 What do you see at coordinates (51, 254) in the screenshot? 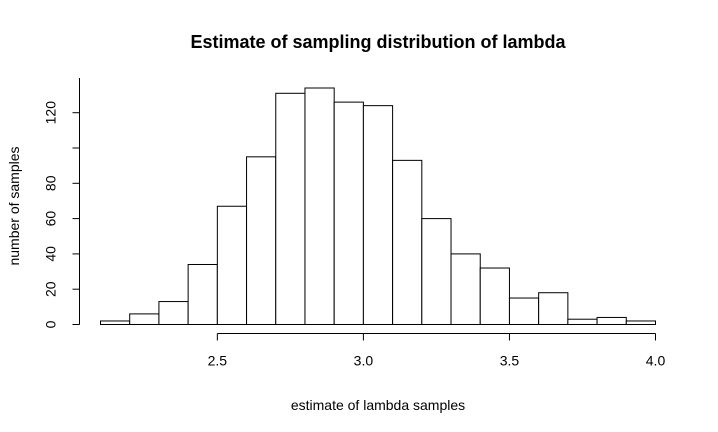
I see `y-tick-label: 40` at bounding box center [51, 254].